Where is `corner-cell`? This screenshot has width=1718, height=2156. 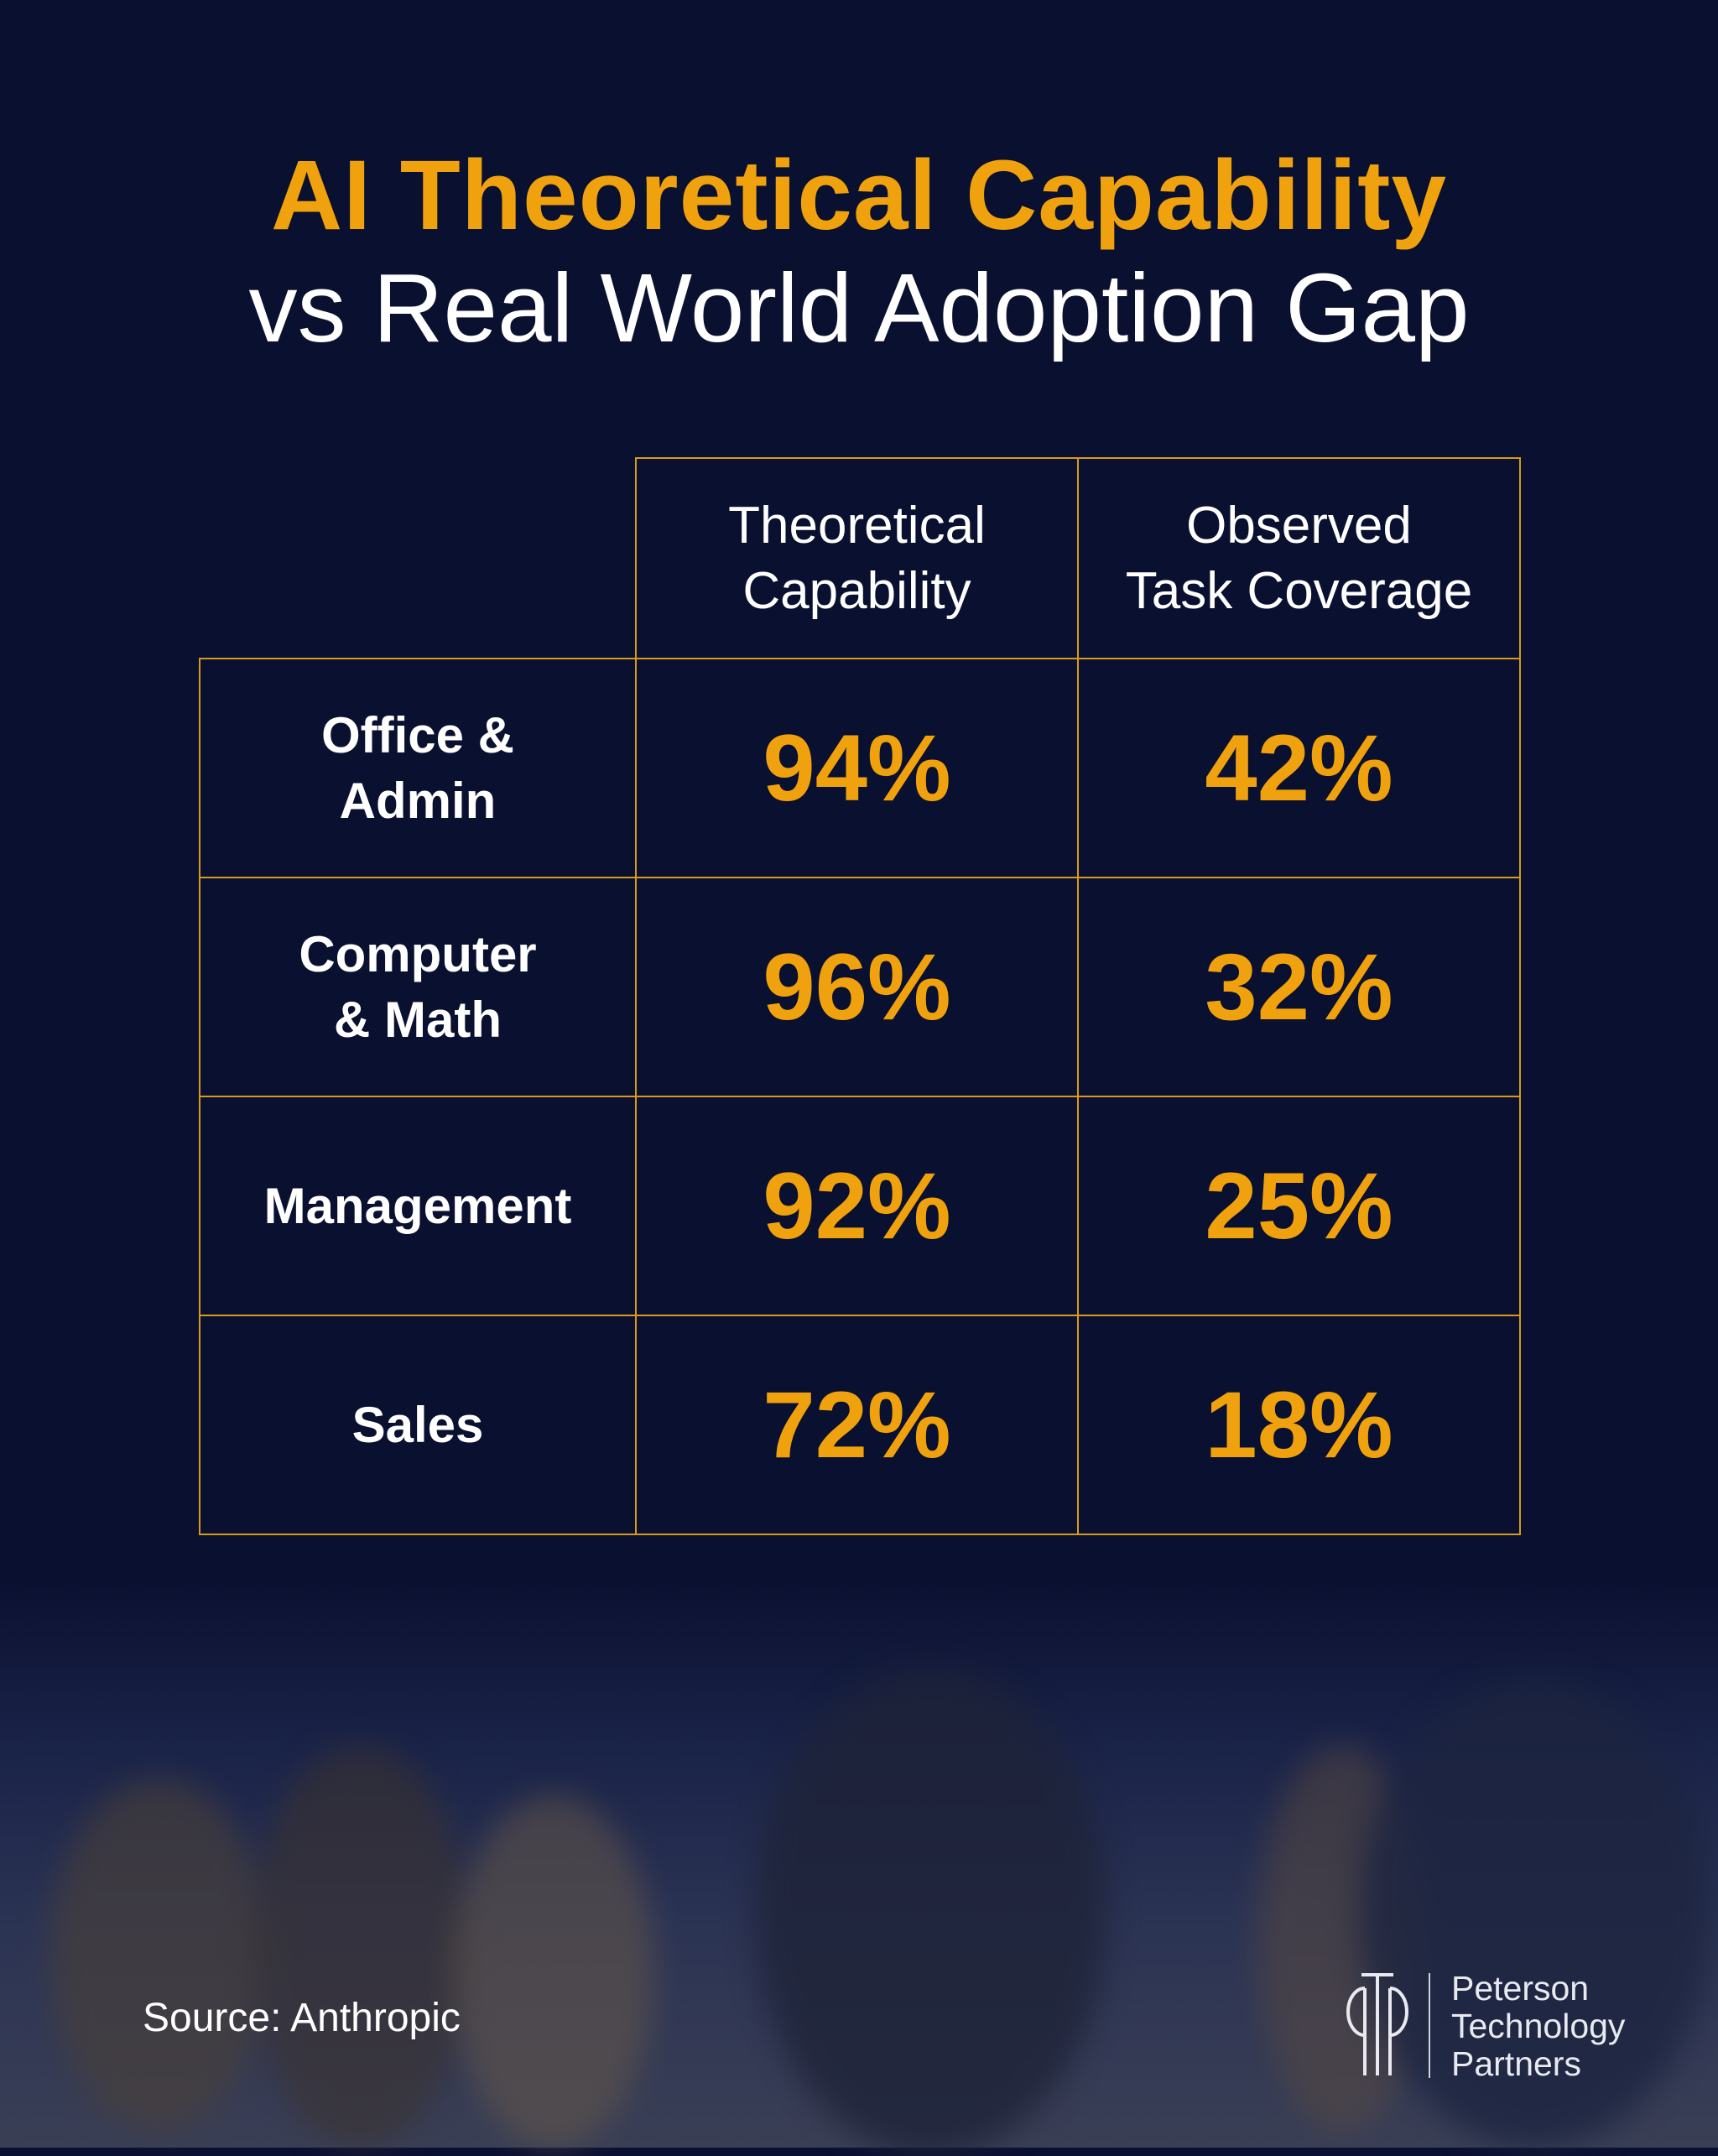
corner-cell is located at coordinates (418, 558).